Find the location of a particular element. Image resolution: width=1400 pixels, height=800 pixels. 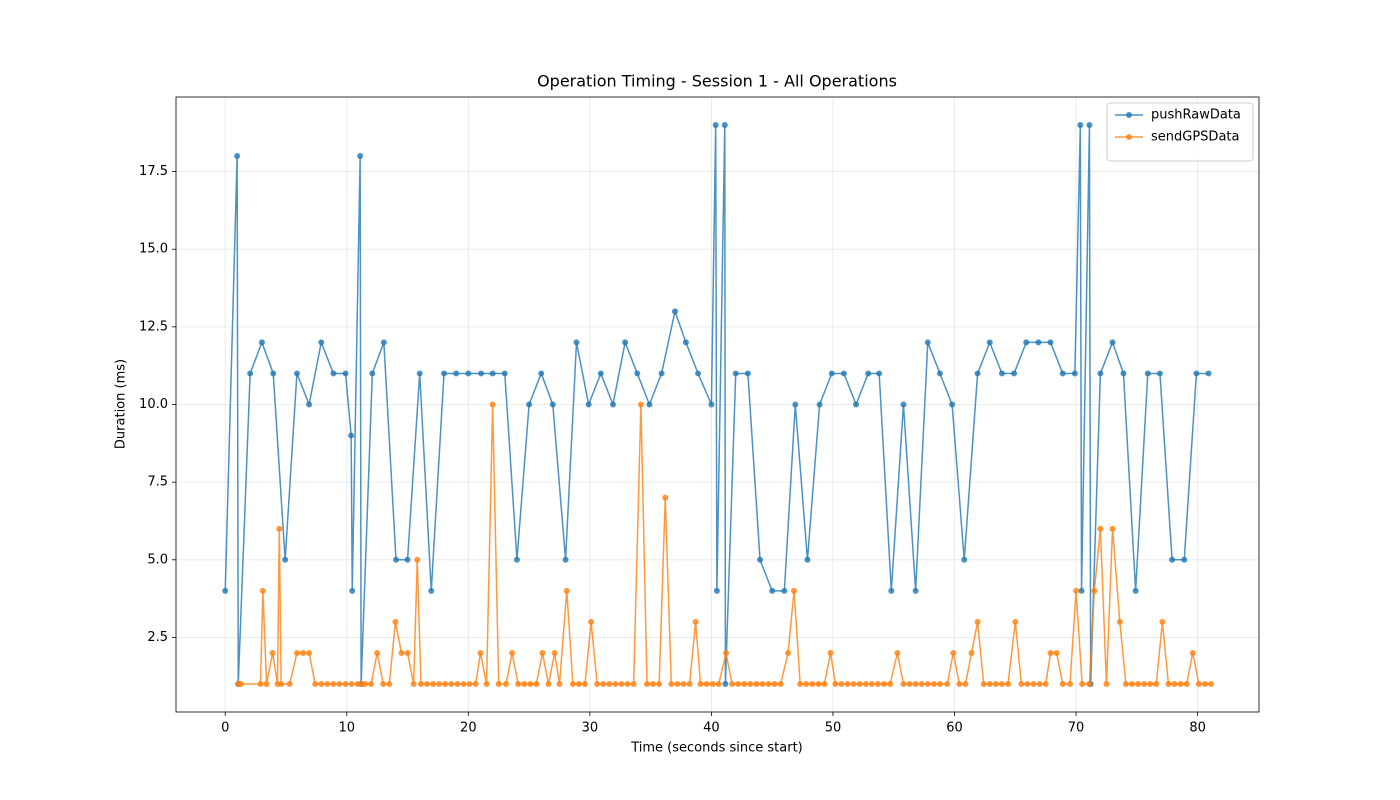

x-tick-label: 20 is located at coordinates (468, 728).